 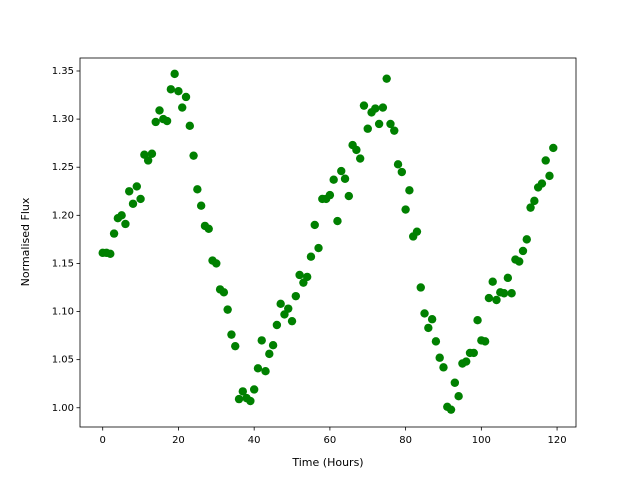 I want to click on y-tick-label: 1.30, so click(x=63, y=119).